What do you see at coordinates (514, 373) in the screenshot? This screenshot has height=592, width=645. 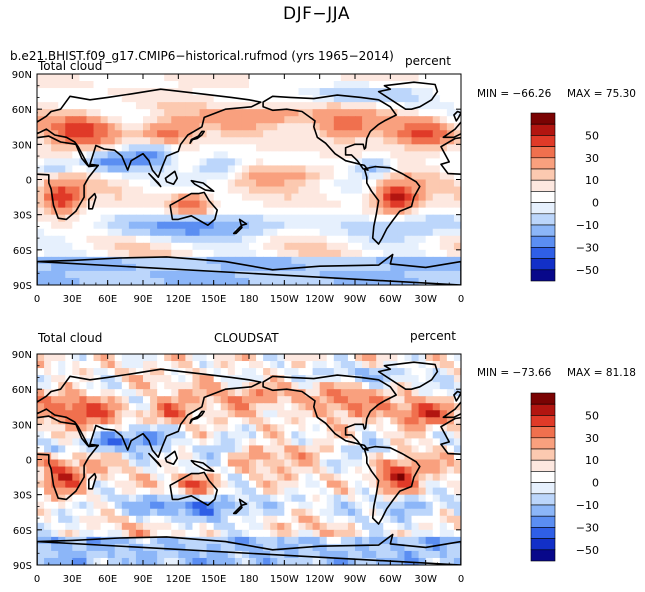 I see `panel2-min-stat: MIN = −73.66` at bounding box center [514, 373].